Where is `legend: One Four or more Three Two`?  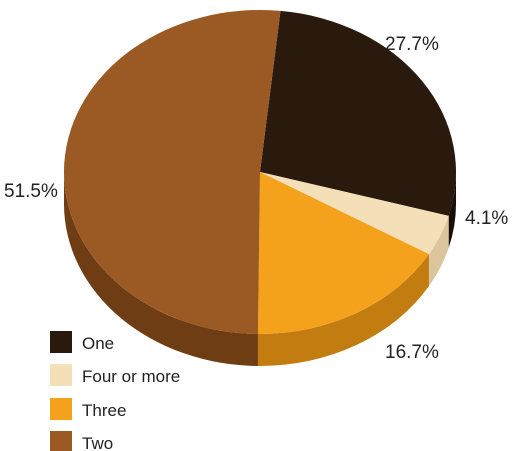 legend: One Four or more Three Two is located at coordinates (115, 391).